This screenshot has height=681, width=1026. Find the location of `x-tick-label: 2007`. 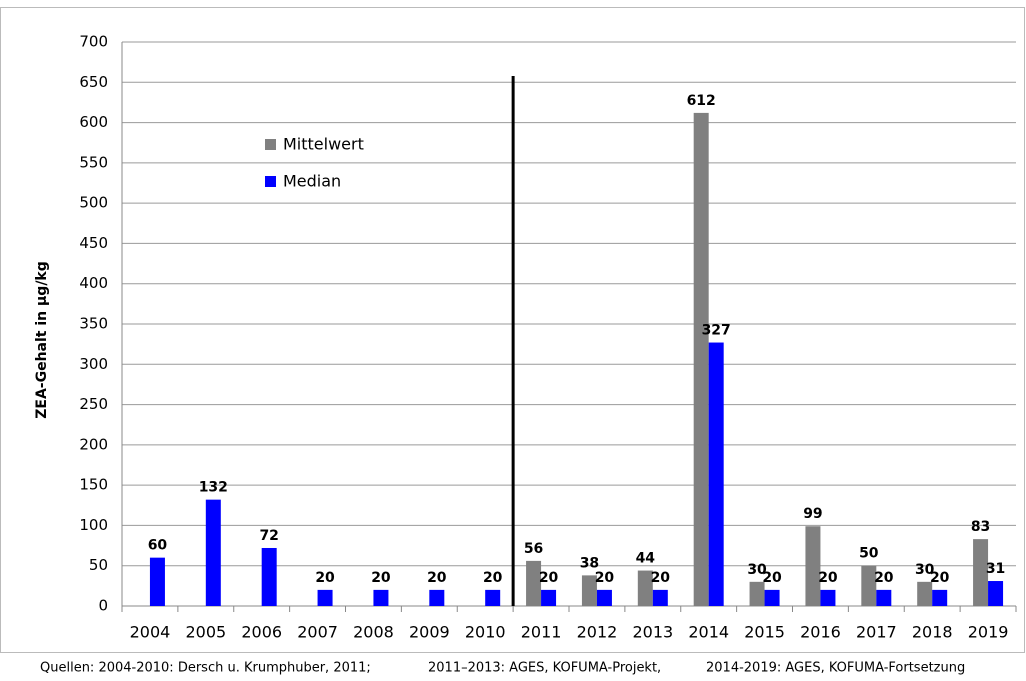

x-tick-label: 2007 is located at coordinates (317, 632).